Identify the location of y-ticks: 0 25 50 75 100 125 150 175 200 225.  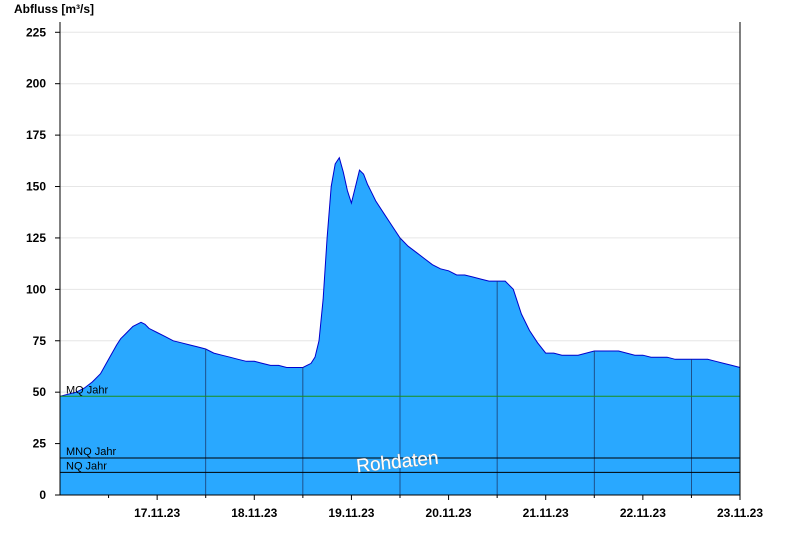
(43, 263).